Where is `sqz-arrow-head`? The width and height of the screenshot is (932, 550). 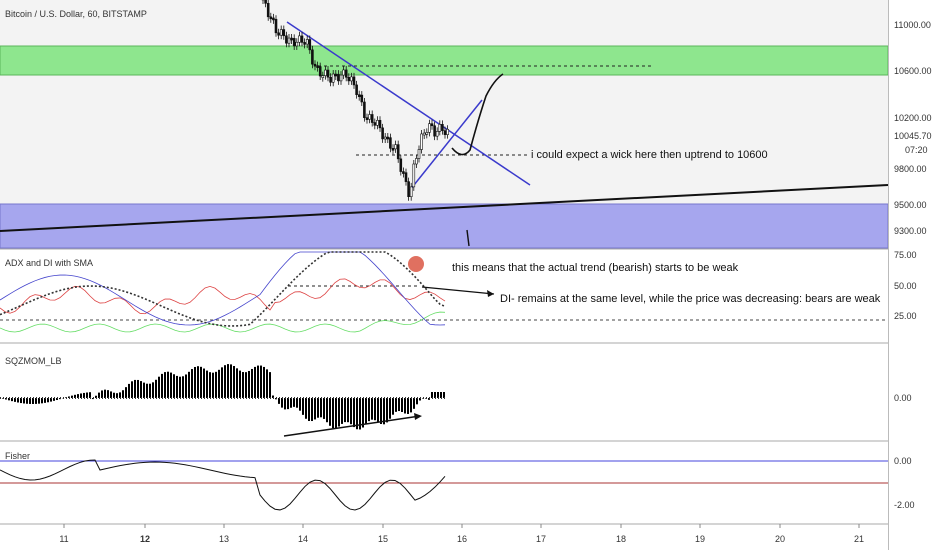
sqz-arrow-head is located at coordinates (418, 416).